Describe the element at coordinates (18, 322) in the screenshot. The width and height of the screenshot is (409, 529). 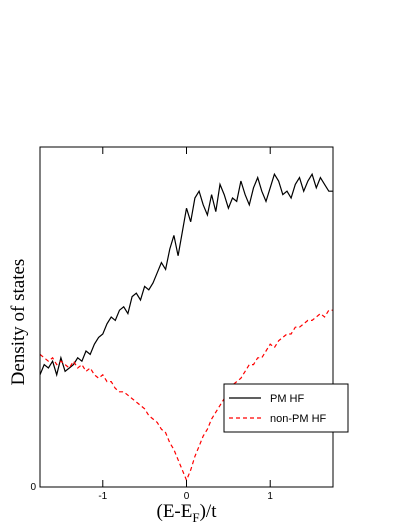
I see `y-axis-title: Density of states` at that location.